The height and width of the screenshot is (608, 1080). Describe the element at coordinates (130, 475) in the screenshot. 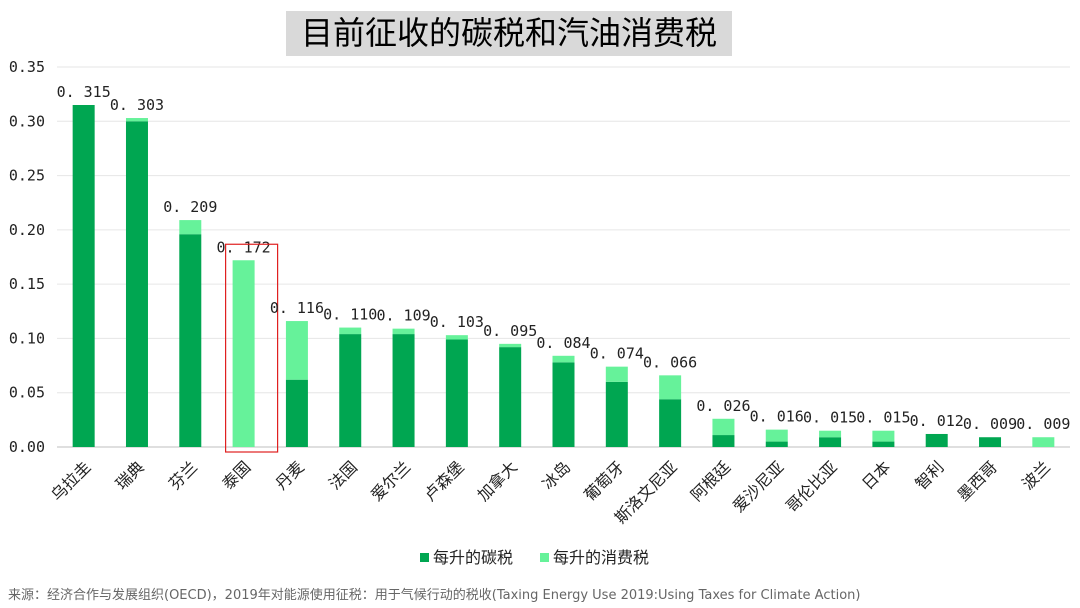

I see `x-tick-label: 瑞典` at that location.